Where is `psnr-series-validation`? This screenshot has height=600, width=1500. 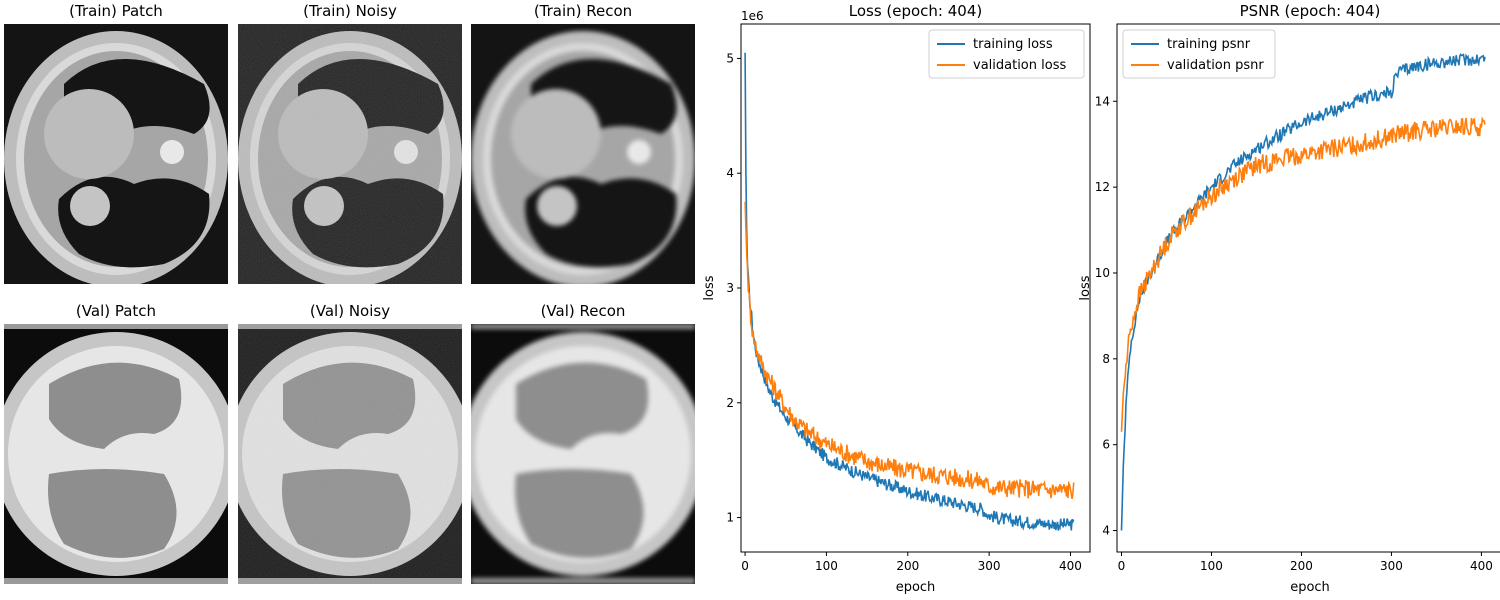 psnr-series-validation is located at coordinates (1303, 274).